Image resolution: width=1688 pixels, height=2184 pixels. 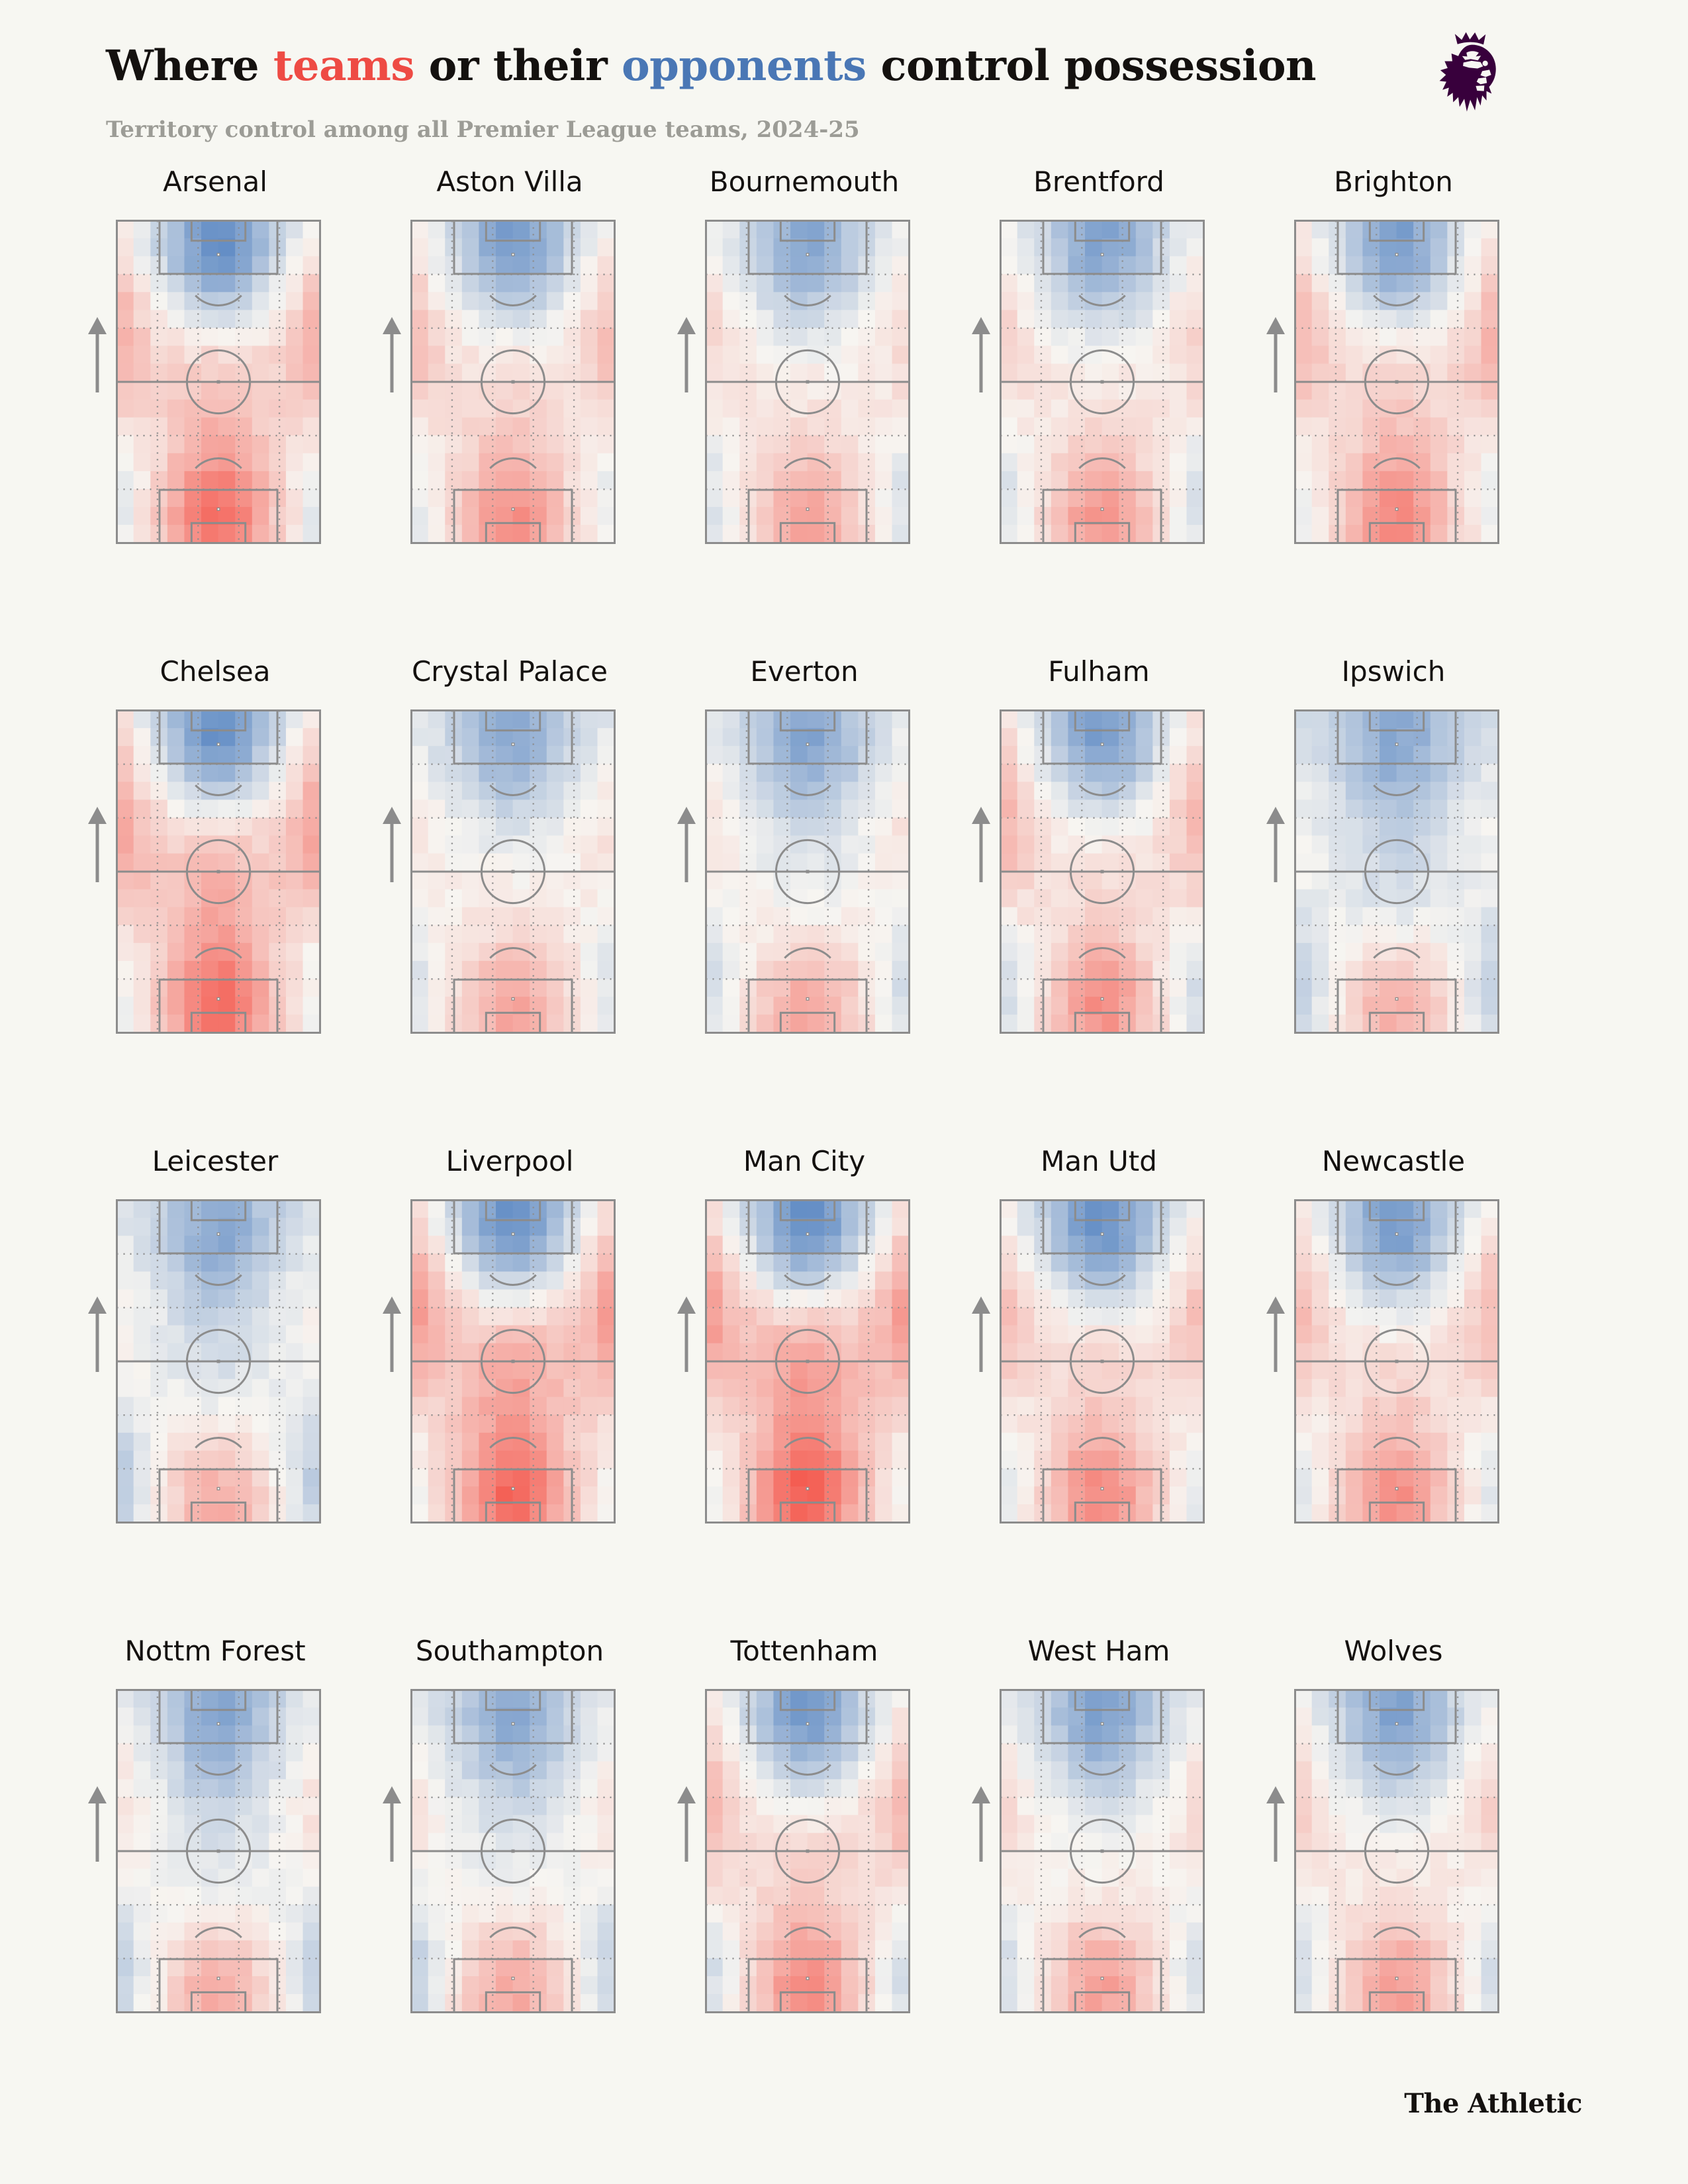 What do you see at coordinates (518, 66) in the screenshot?
I see `title-text-2: or their` at bounding box center [518, 66].